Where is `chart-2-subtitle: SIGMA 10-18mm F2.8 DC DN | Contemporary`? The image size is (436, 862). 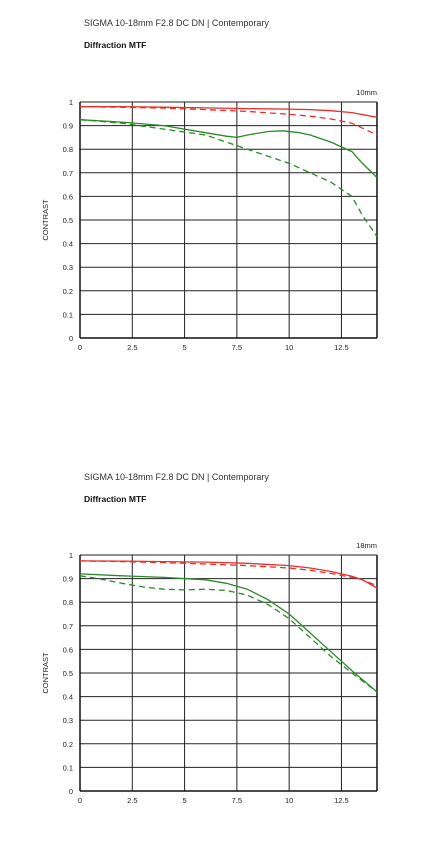 chart-2-subtitle: SIGMA 10-18mm F2.8 DC DN | Contemporary is located at coordinates (176, 477).